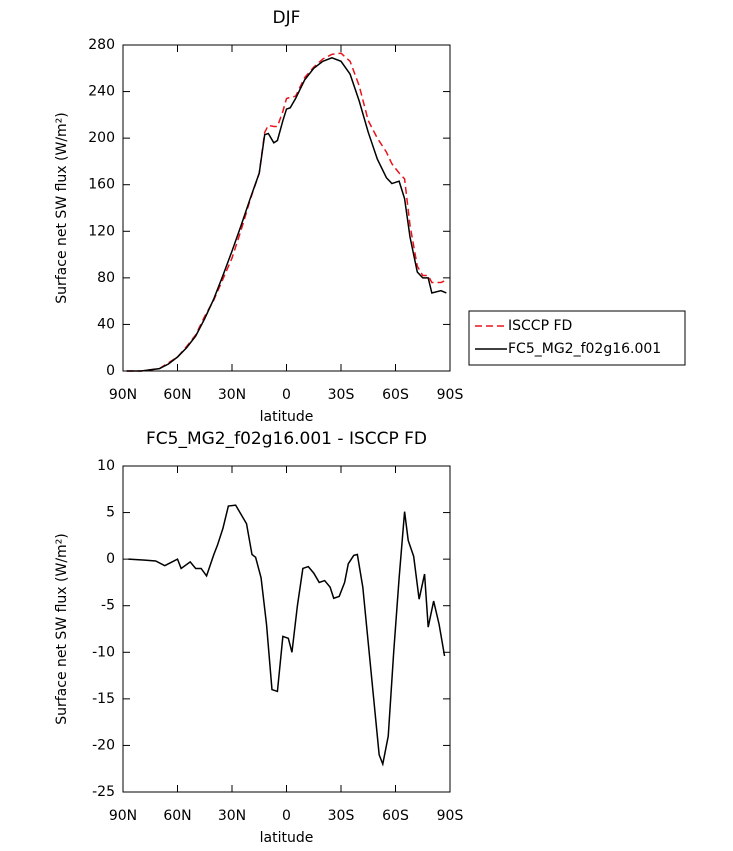 The width and height of the screenshot is (733, 851). I want to click on y-tick-label: -15, so click(103, 699).